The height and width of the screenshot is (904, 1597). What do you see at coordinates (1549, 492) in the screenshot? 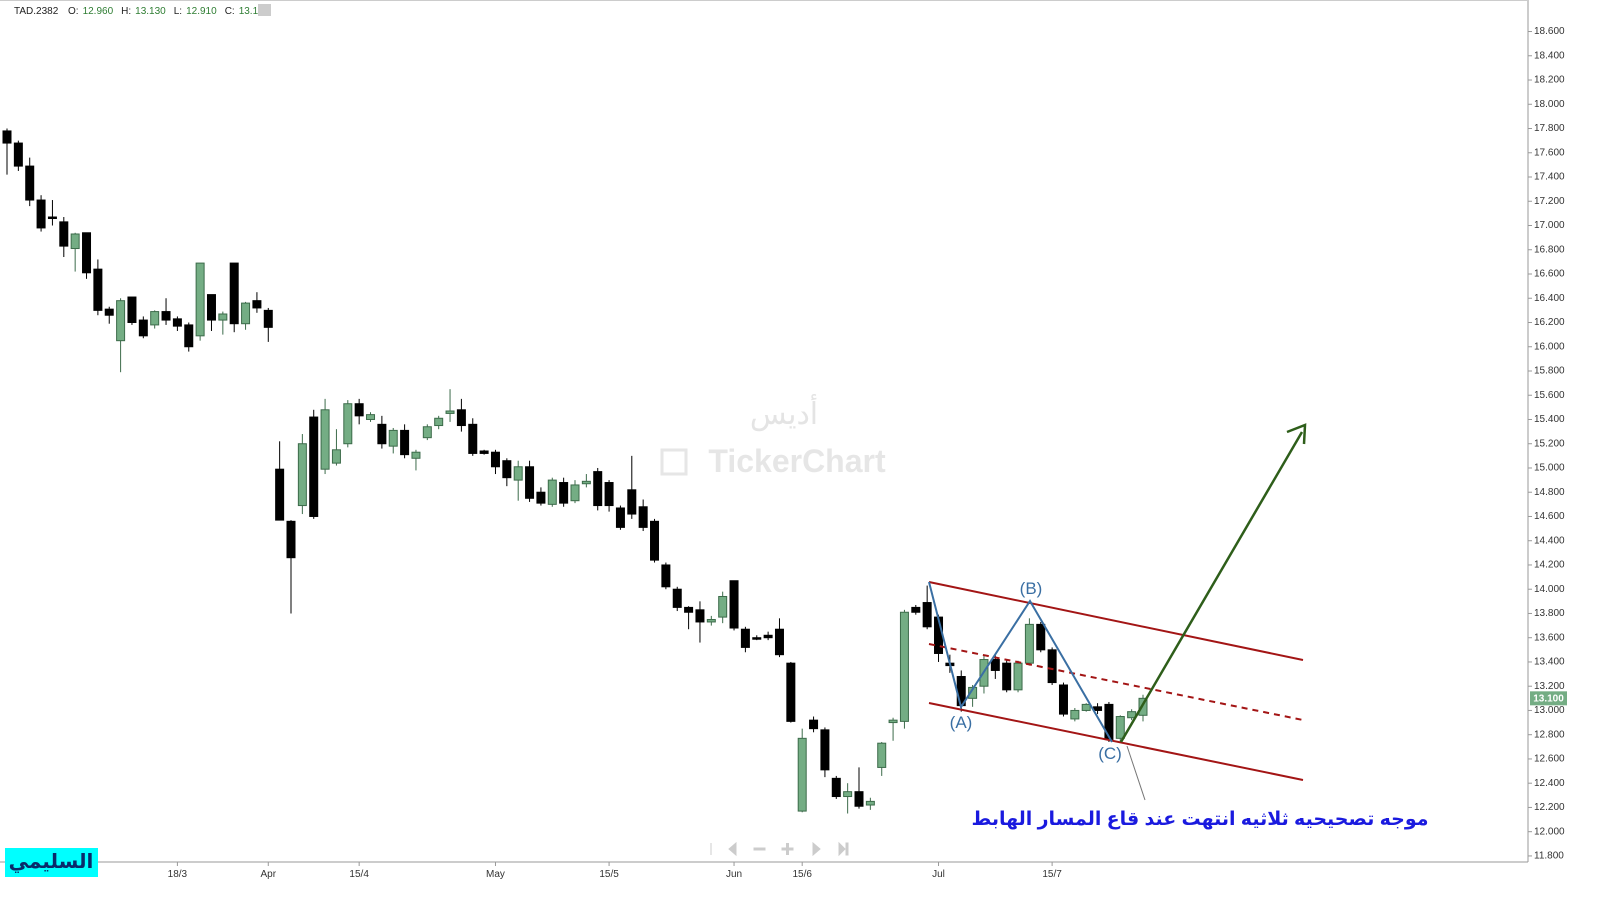
I see `y-tick-label: 14.800` at bounding box center [1549, 492].